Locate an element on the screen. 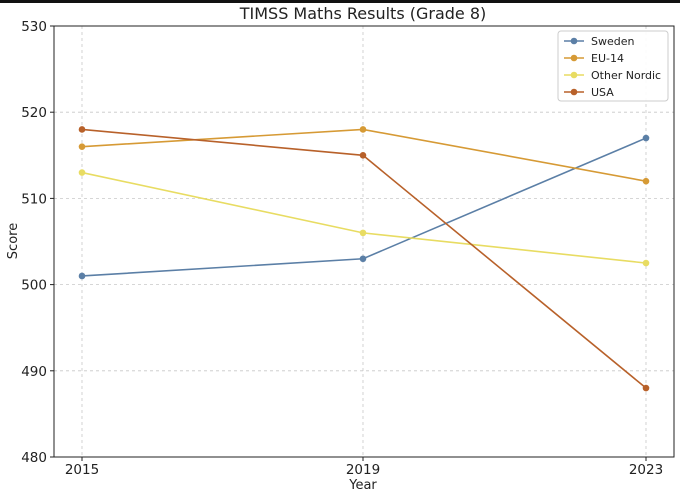 The height and width of the screenshot is (493, 680). y-tick-label: 510 is located at coordinates (34, 199).